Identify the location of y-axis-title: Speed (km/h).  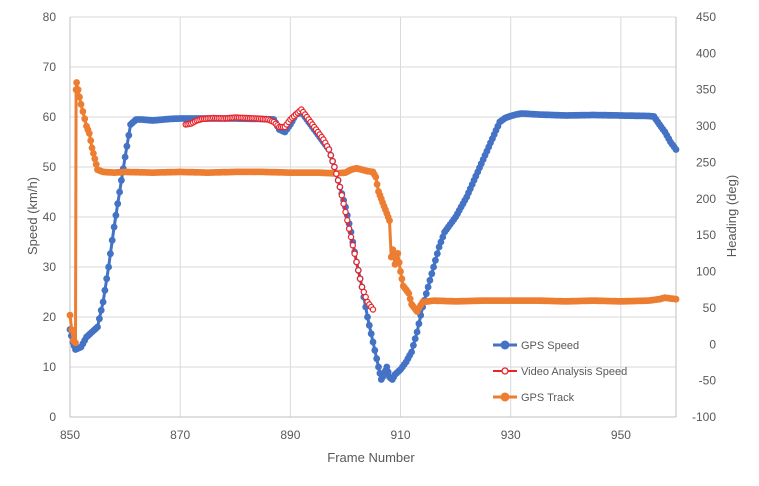
(32, 216).